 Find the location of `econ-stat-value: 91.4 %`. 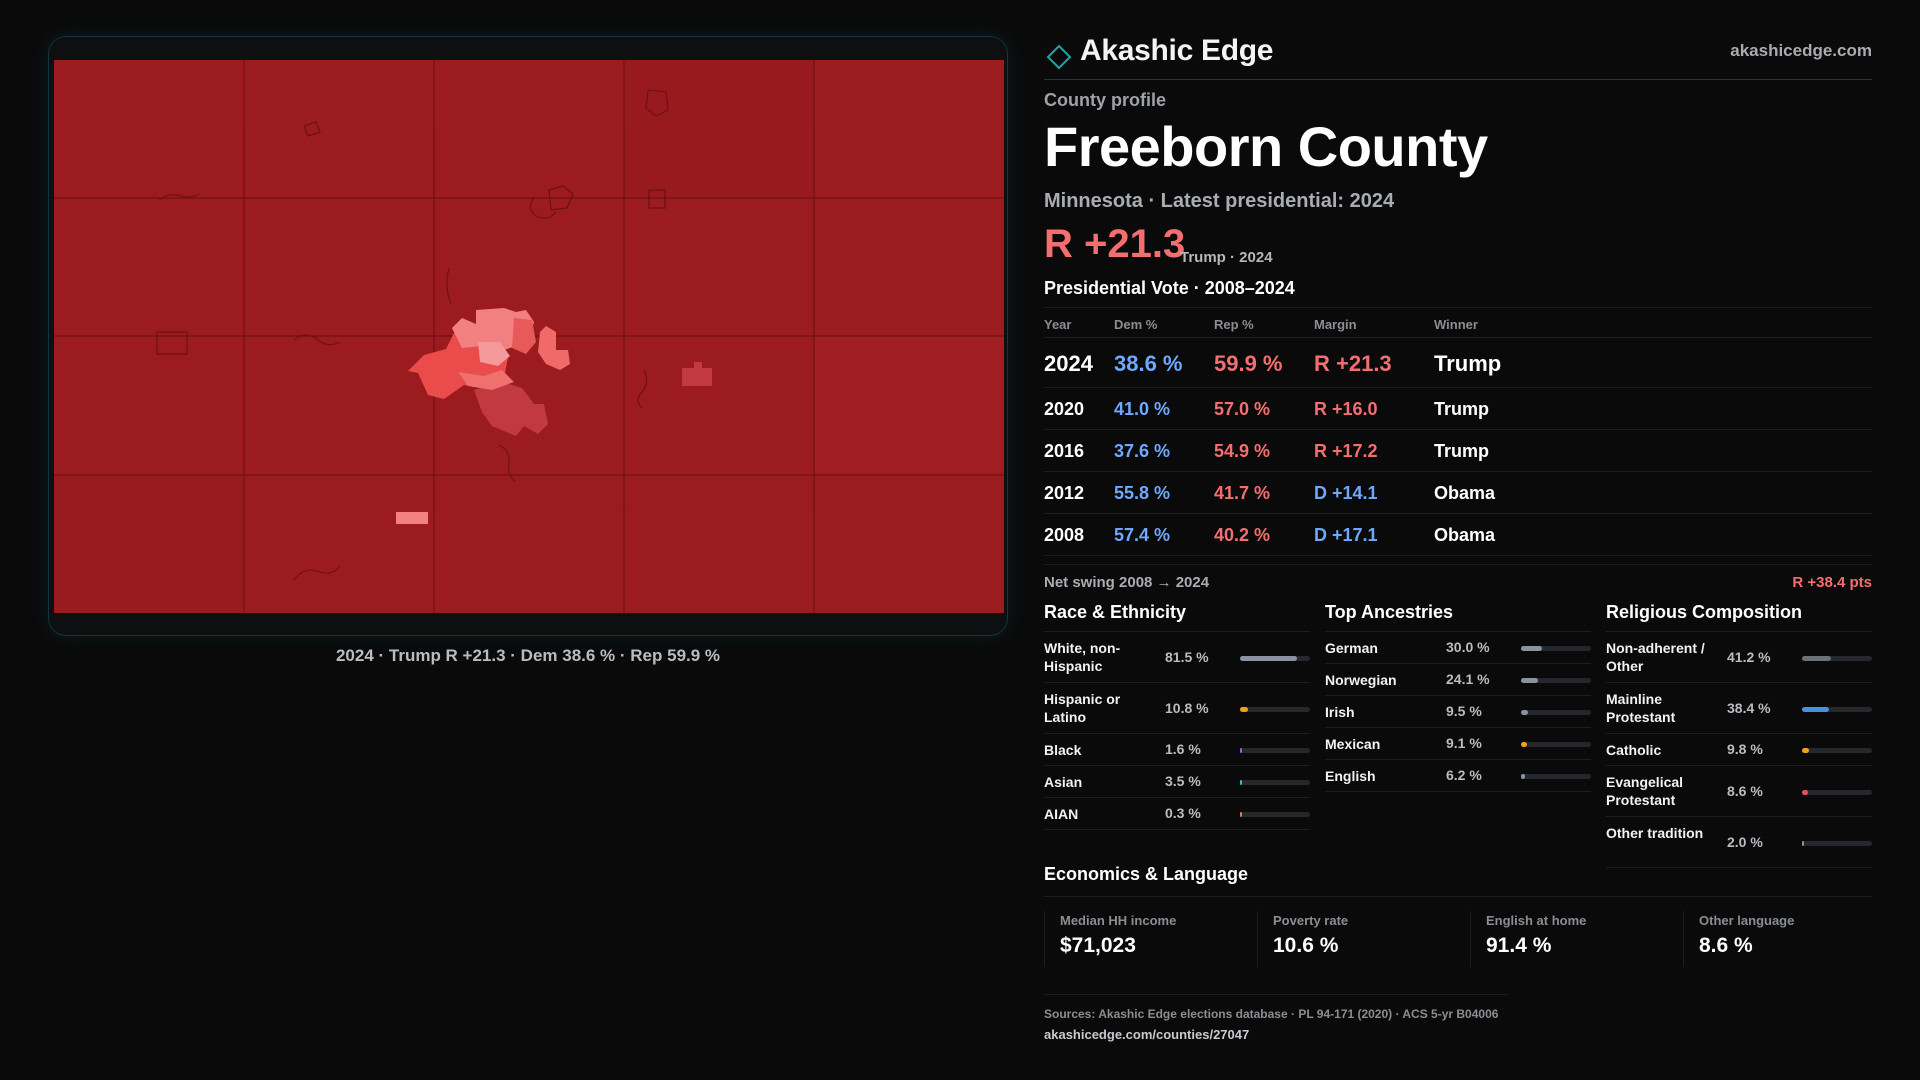

econ-stat-value: 91.4 % is located at coordinates (1519, 945).